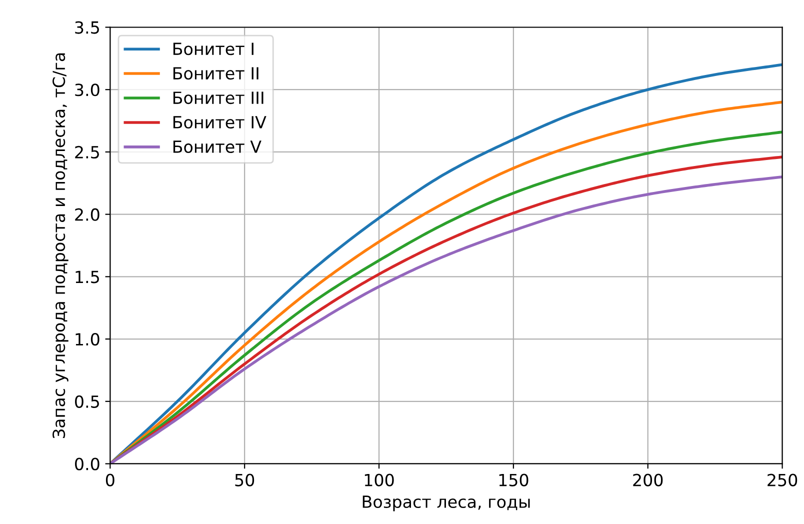  What do you see at coordinates (87, 464) in the screenshot?
I see `y-tick-label: 0.0` at bounding box center [87, 464].